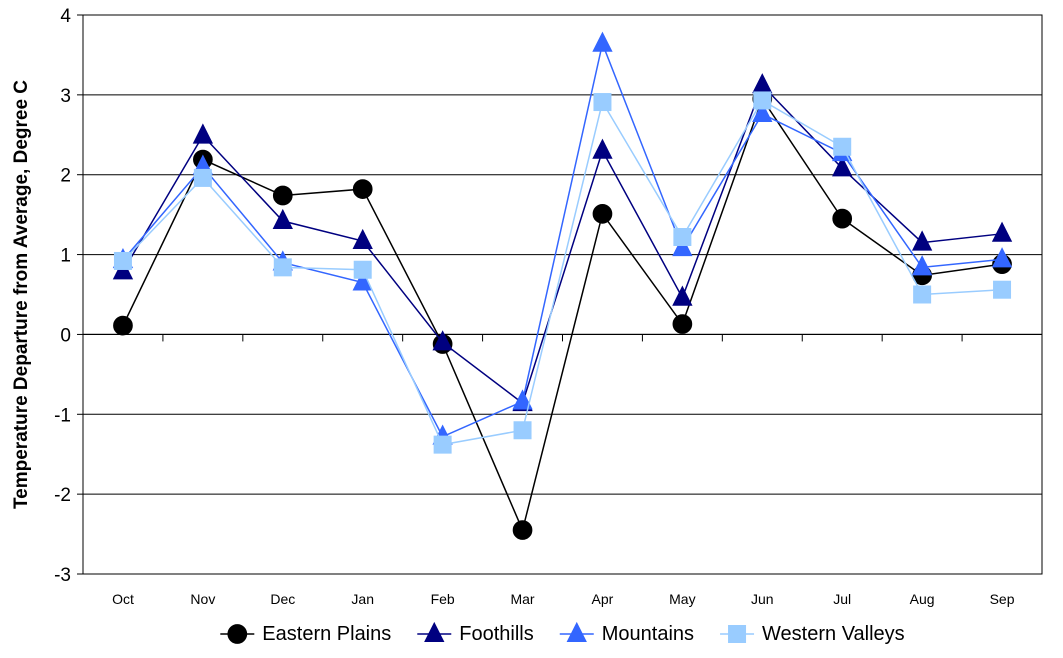  What do you see at coordinates (443, 599) in the screenshot?
I see `x-tick-label: Feb` at bounding box center [443, 599].